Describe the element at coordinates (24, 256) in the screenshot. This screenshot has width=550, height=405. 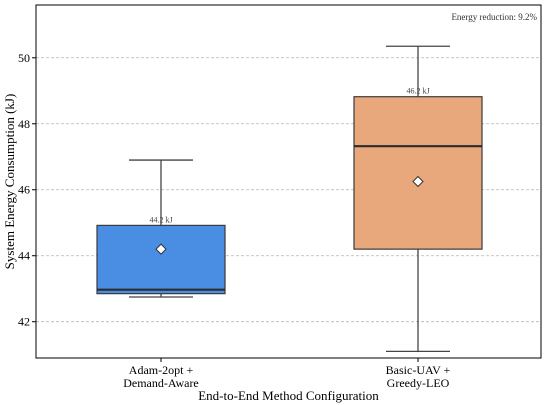
I see `y-tick-label: 44` at that location.